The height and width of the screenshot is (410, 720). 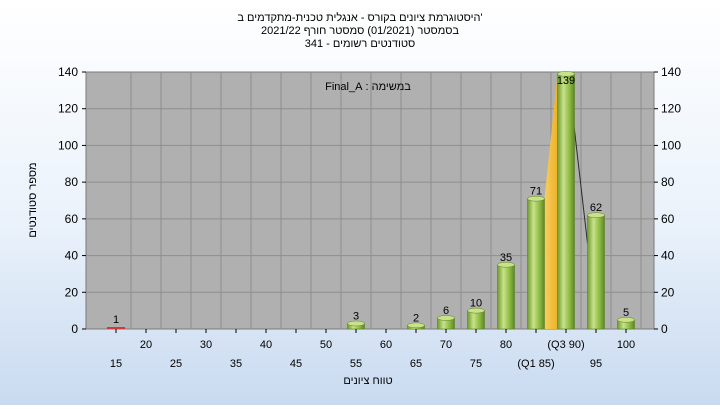 What do you see at coordinates (176, 364) in the screenshot?
I see `x-tick-label-lower: 25` at bounding box center [176, 364].